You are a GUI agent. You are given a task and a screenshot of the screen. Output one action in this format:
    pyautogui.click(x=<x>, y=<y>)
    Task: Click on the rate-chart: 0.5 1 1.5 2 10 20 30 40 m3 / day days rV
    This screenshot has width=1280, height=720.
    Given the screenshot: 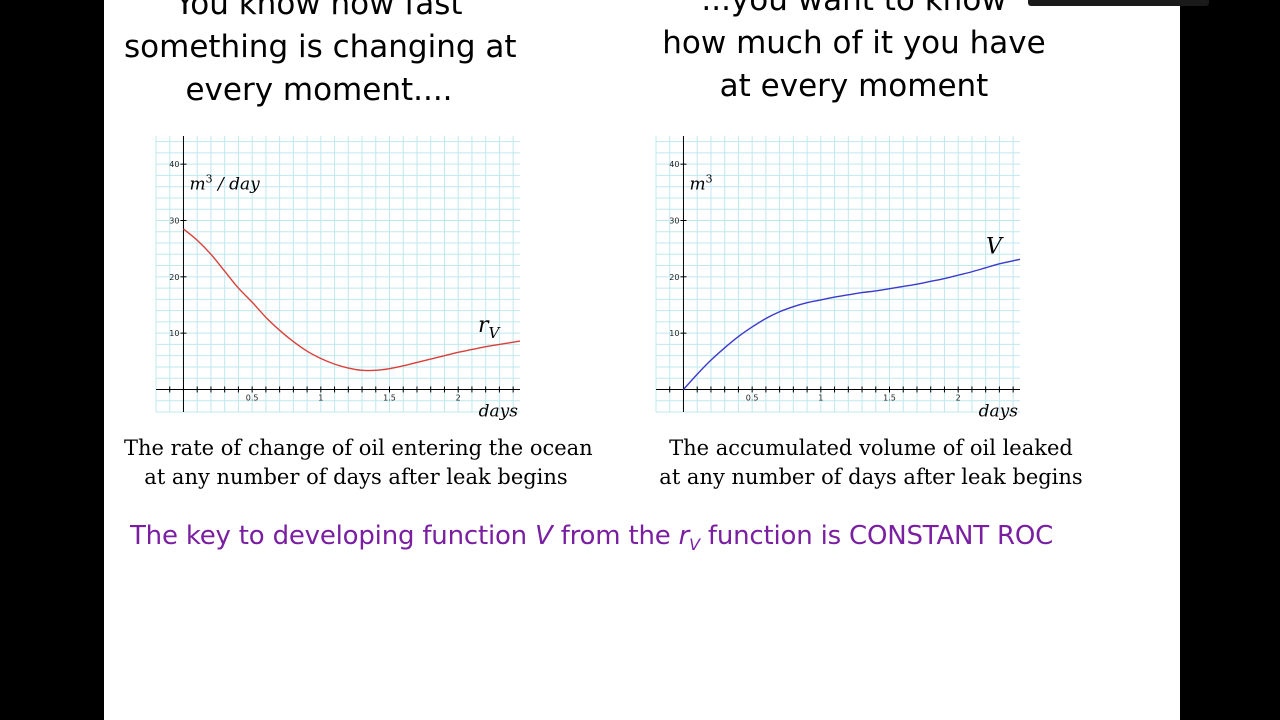 What is the action you would take?
    pyautogui.click(x=338, y=278)
    